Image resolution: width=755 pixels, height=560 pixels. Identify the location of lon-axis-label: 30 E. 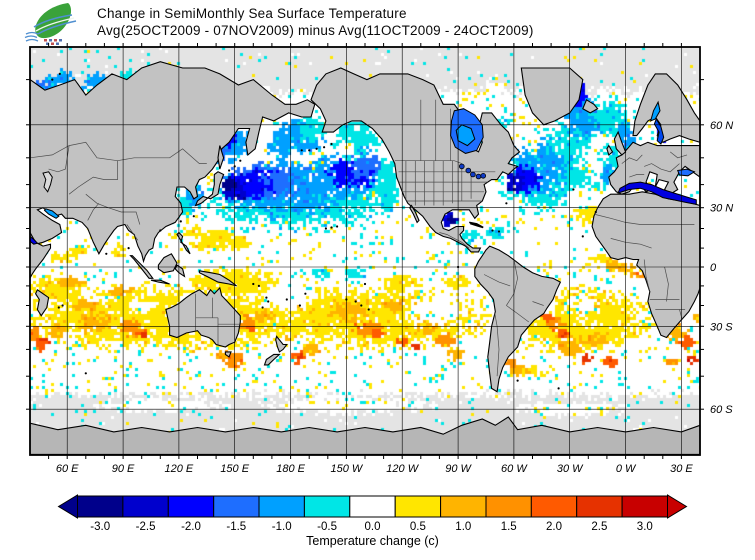
(681, 469).